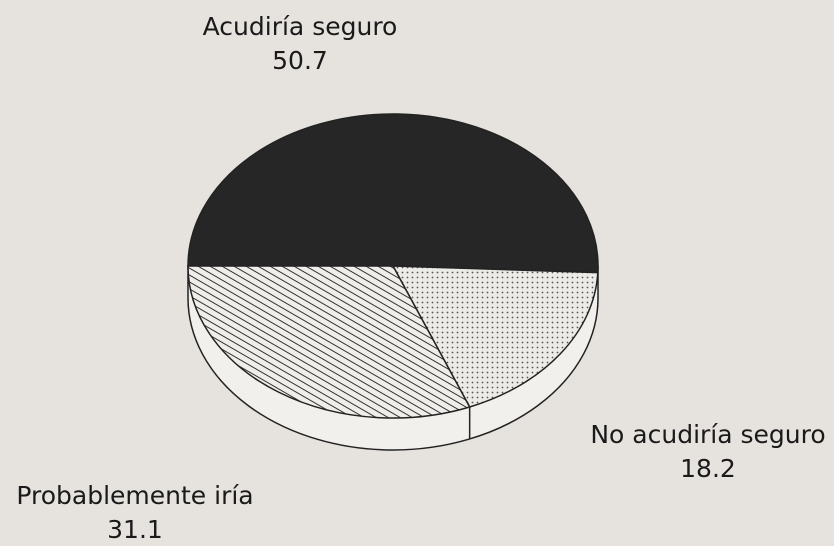 This screenshot has width=834, height=546. I want to click on slice-label: Acudiría seguro, so click(300, 26).